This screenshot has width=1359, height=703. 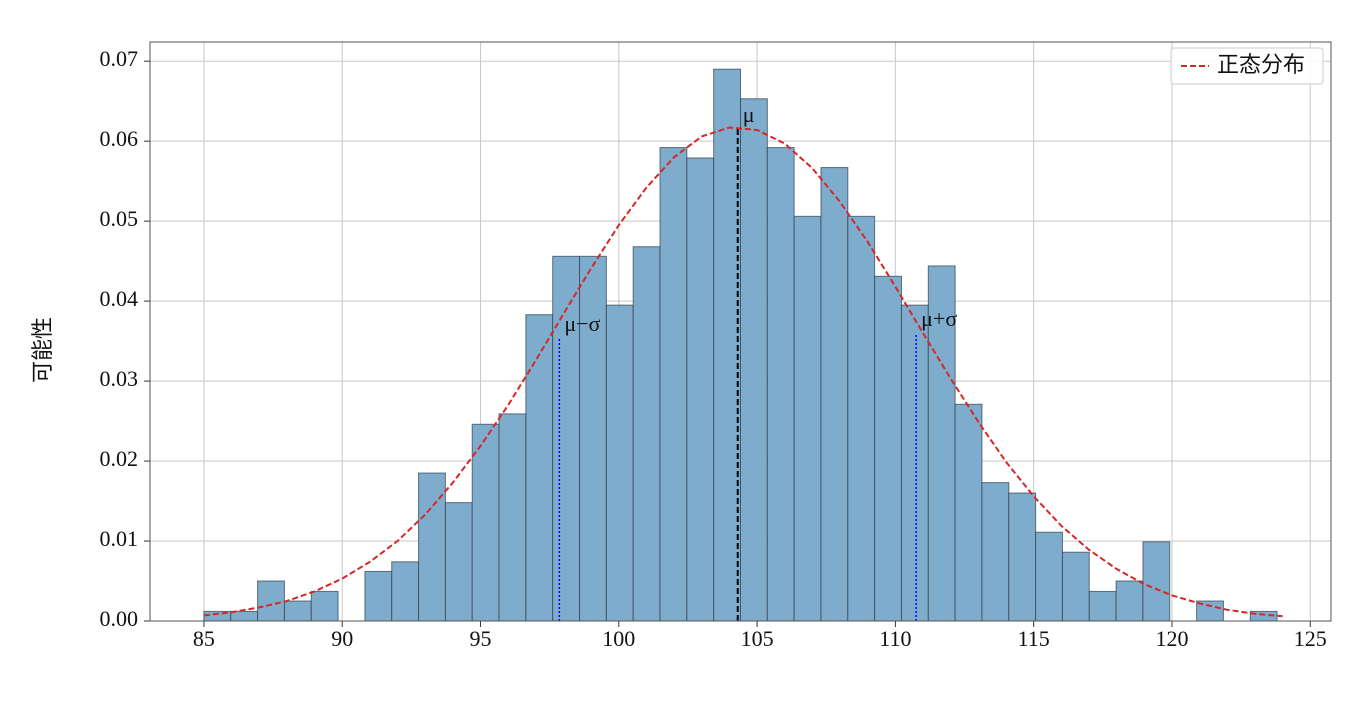 I want to click on y-tick-label: 0.00, so click(x=119, y=618).